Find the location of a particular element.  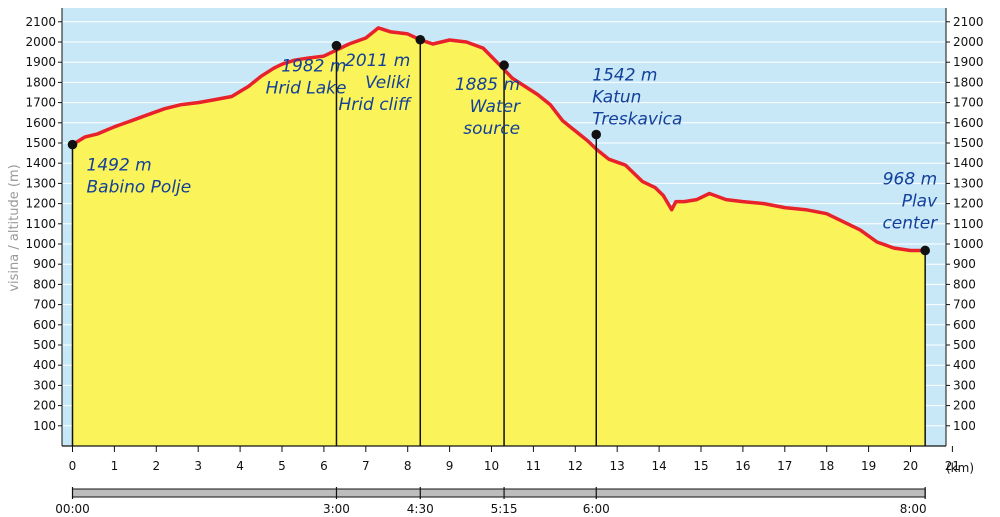

y-tick-label-right: 800 is located at coordinates (964, 284).